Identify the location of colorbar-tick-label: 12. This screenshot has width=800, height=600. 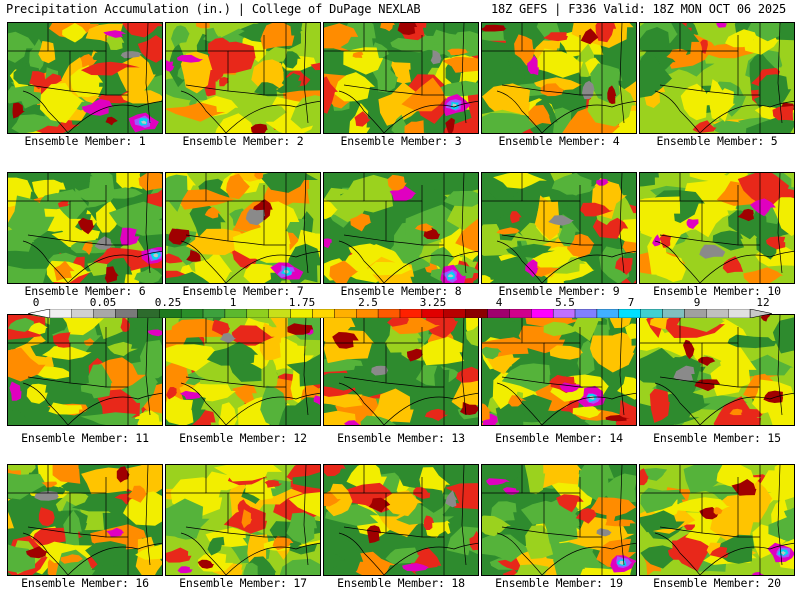
(763, 302).